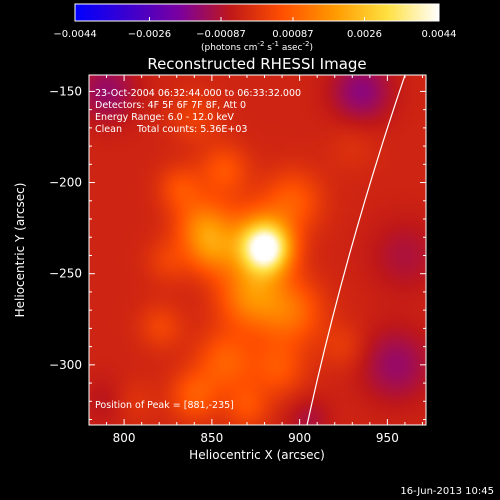 The image size is (500, 500). What do you see at coordinates (257, 46) in the screenshot?
I see `colorbar-unit-label: (photons cm-2 s-1 asec-2)` at bounding box center [257, 46].